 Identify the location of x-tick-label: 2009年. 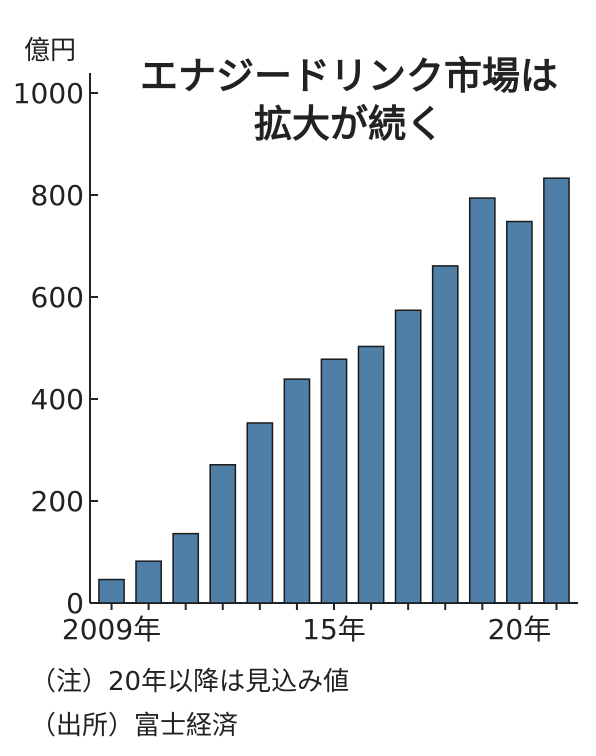
(111, 629).